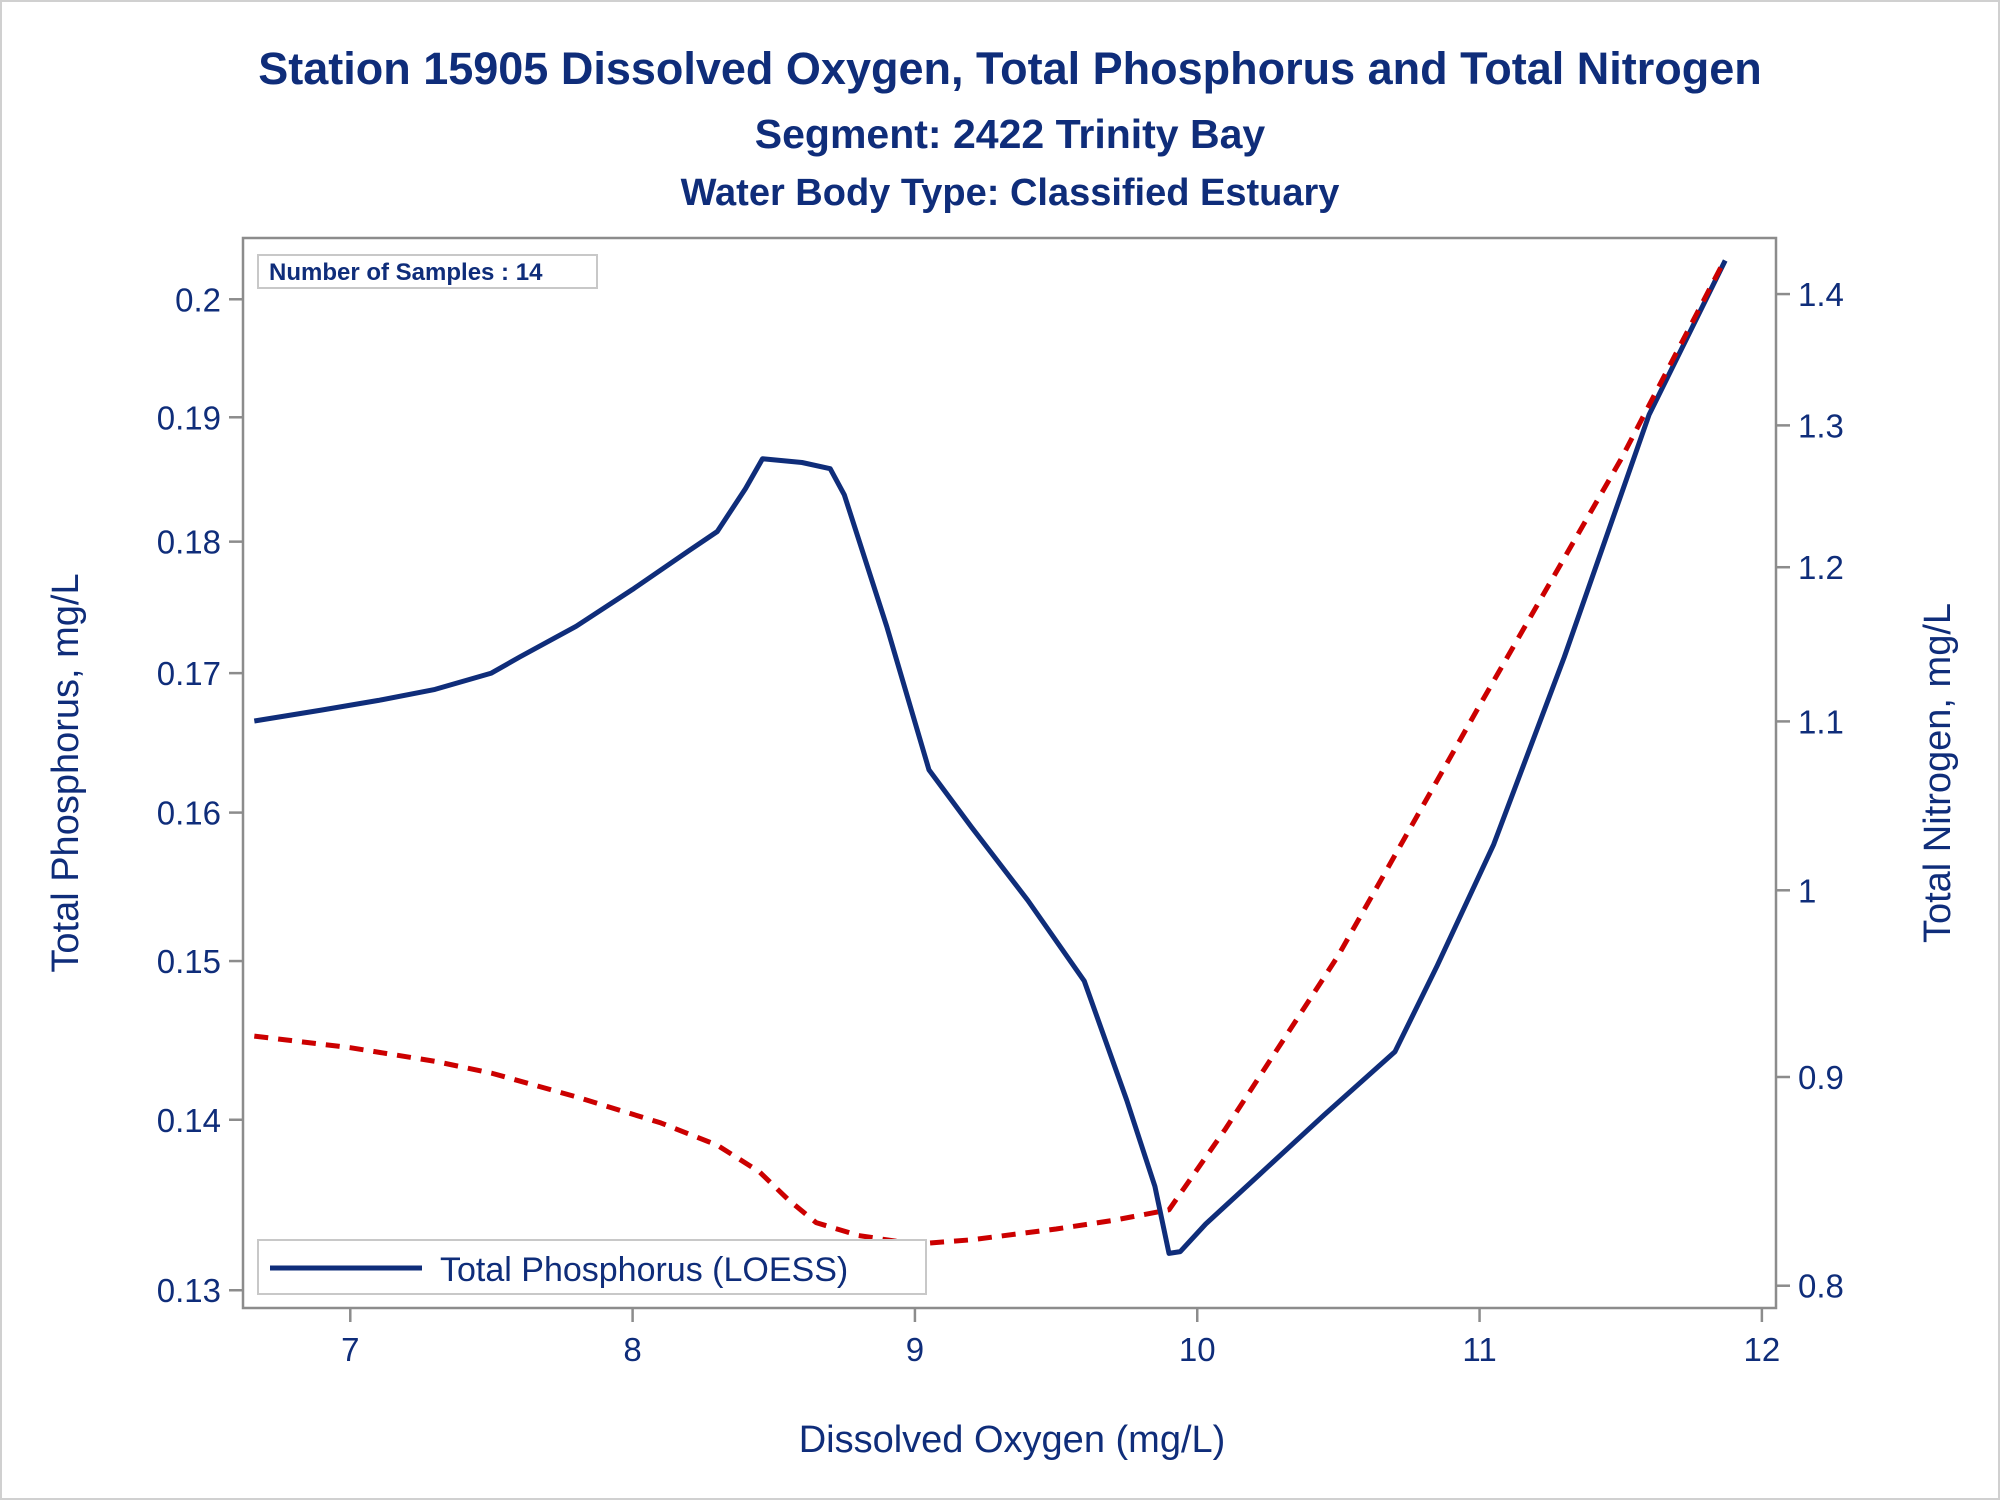 Image resolution: width=2000 pixels, height=1500 pixels. Describe the element at coordinates (1010, 134) in the screenshot. I see `chart-subtitle-segment: Segment: 2422 Trinity Bay` at that location.